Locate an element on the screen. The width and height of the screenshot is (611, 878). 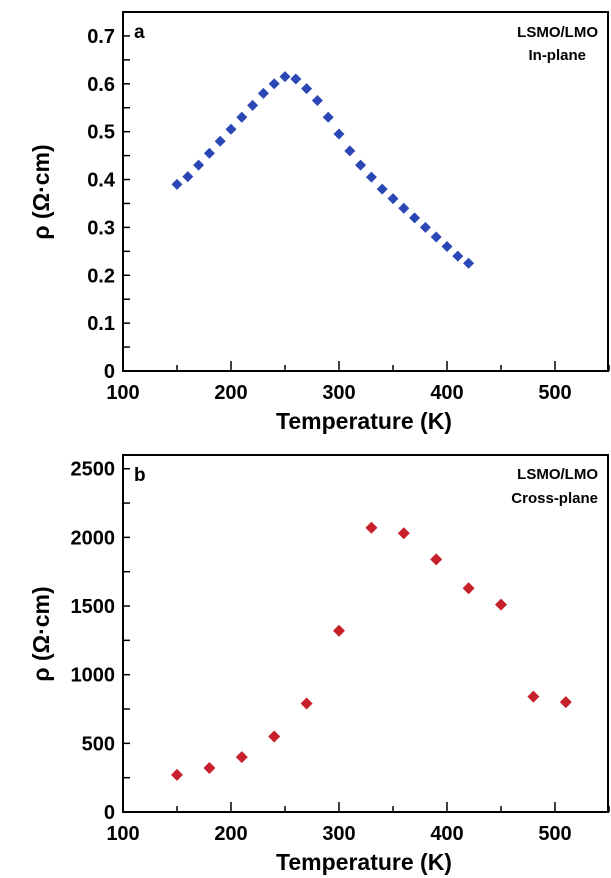
y-tick-label: 0.4 is located at coordinates (101, 181).